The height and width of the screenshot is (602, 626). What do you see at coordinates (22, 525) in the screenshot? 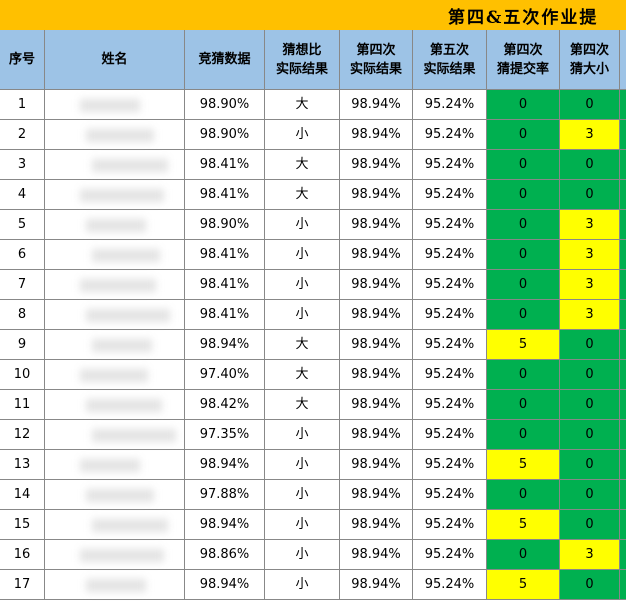
I see `table-cell: 15` at bounding box center [22, 525].